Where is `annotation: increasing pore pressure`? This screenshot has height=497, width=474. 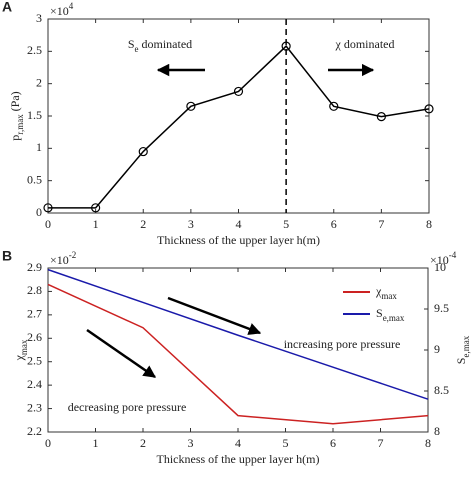
annotation: increasing pore pressure is located at coordinates (342, 344).